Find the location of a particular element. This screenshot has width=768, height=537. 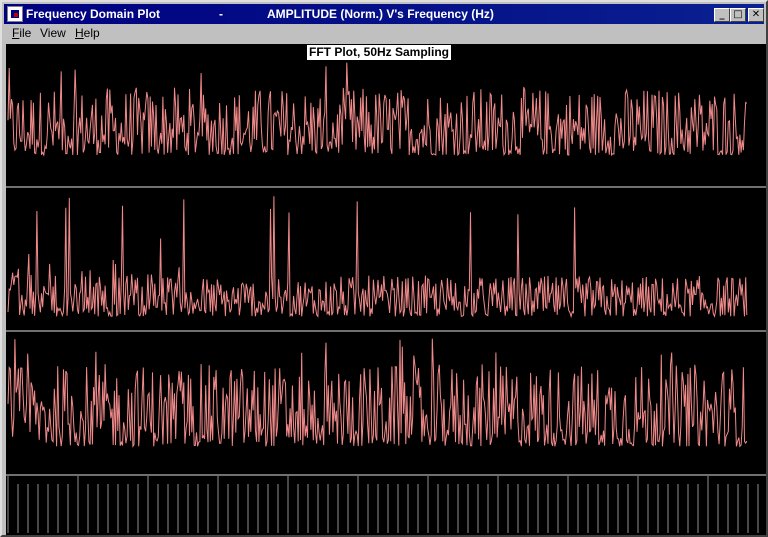

menu-bar: File View Help is located at coordinates (384, 33).